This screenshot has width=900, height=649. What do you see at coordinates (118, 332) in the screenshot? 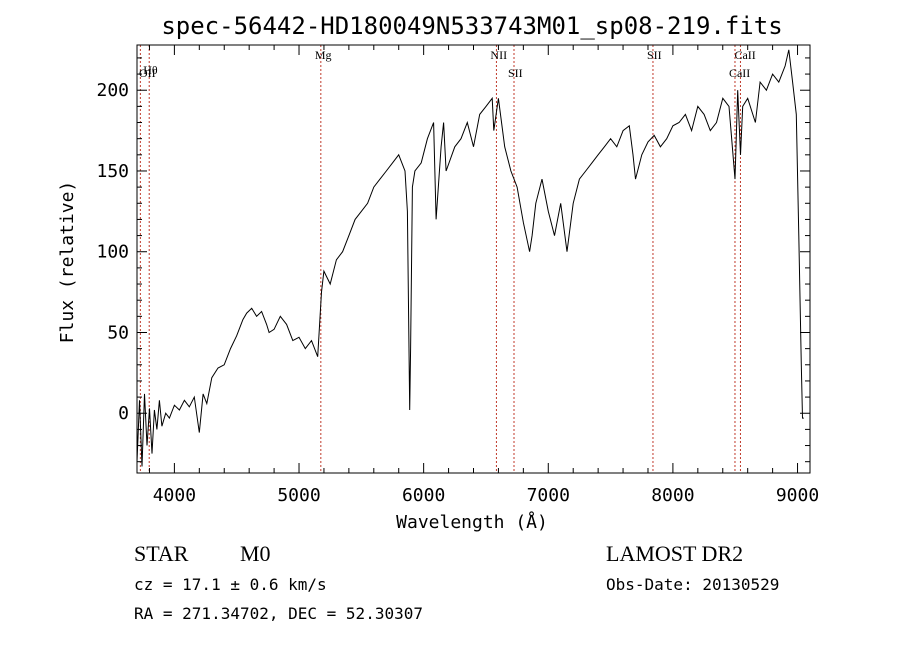
I see `y-tick-label: 50` at bounding box center [118, 332].